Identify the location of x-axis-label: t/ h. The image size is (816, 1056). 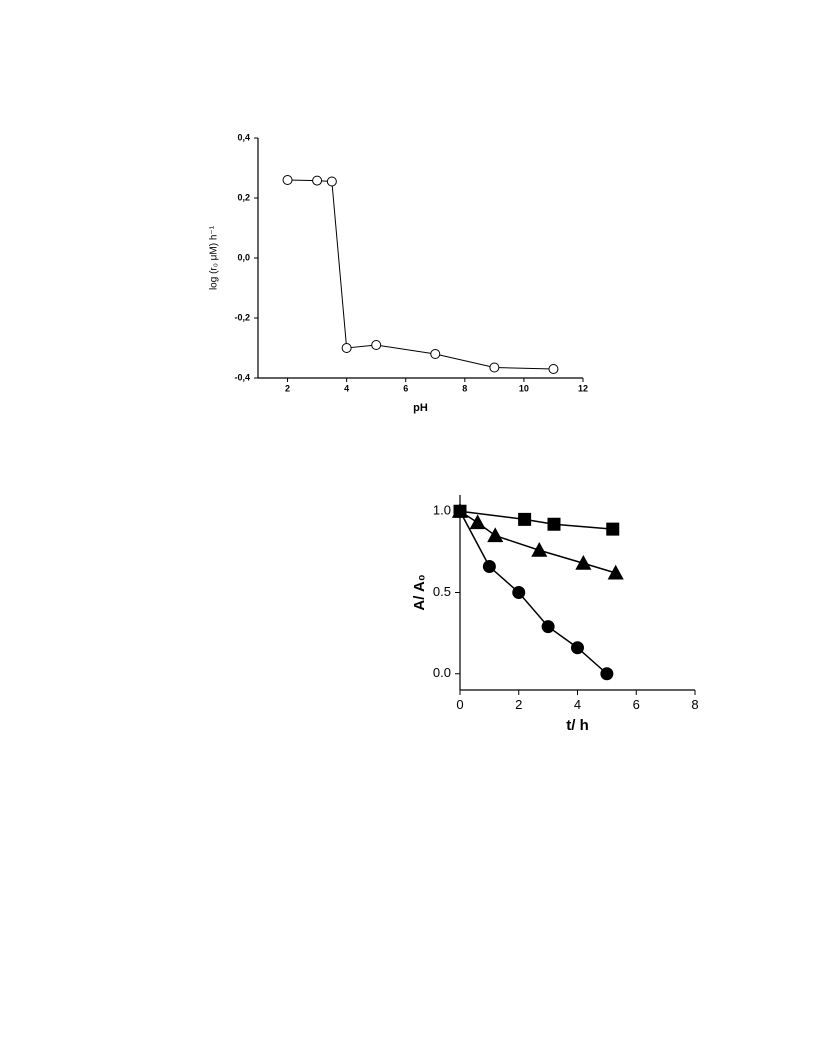
(577, 725).